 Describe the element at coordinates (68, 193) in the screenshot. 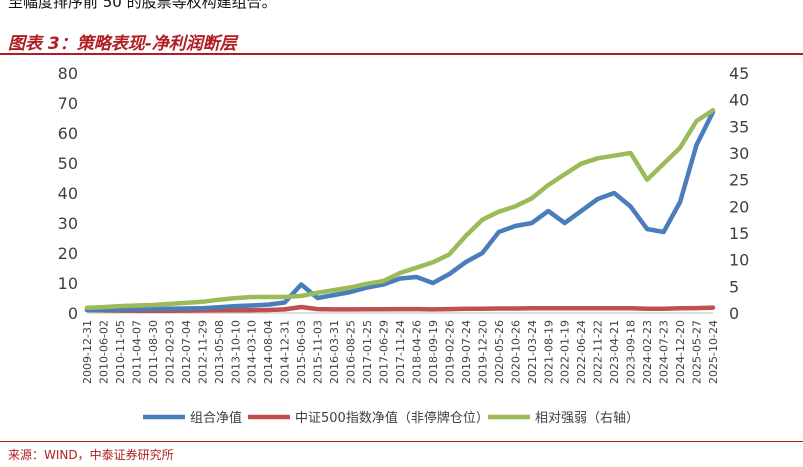

I see `y-left-tick-label: 40` at that location.